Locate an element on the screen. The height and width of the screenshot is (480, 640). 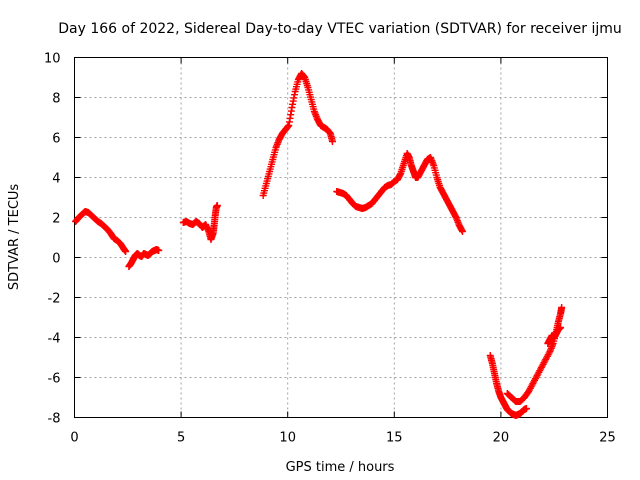
y-tick-label: 10 is located at coordinates (52, 59).